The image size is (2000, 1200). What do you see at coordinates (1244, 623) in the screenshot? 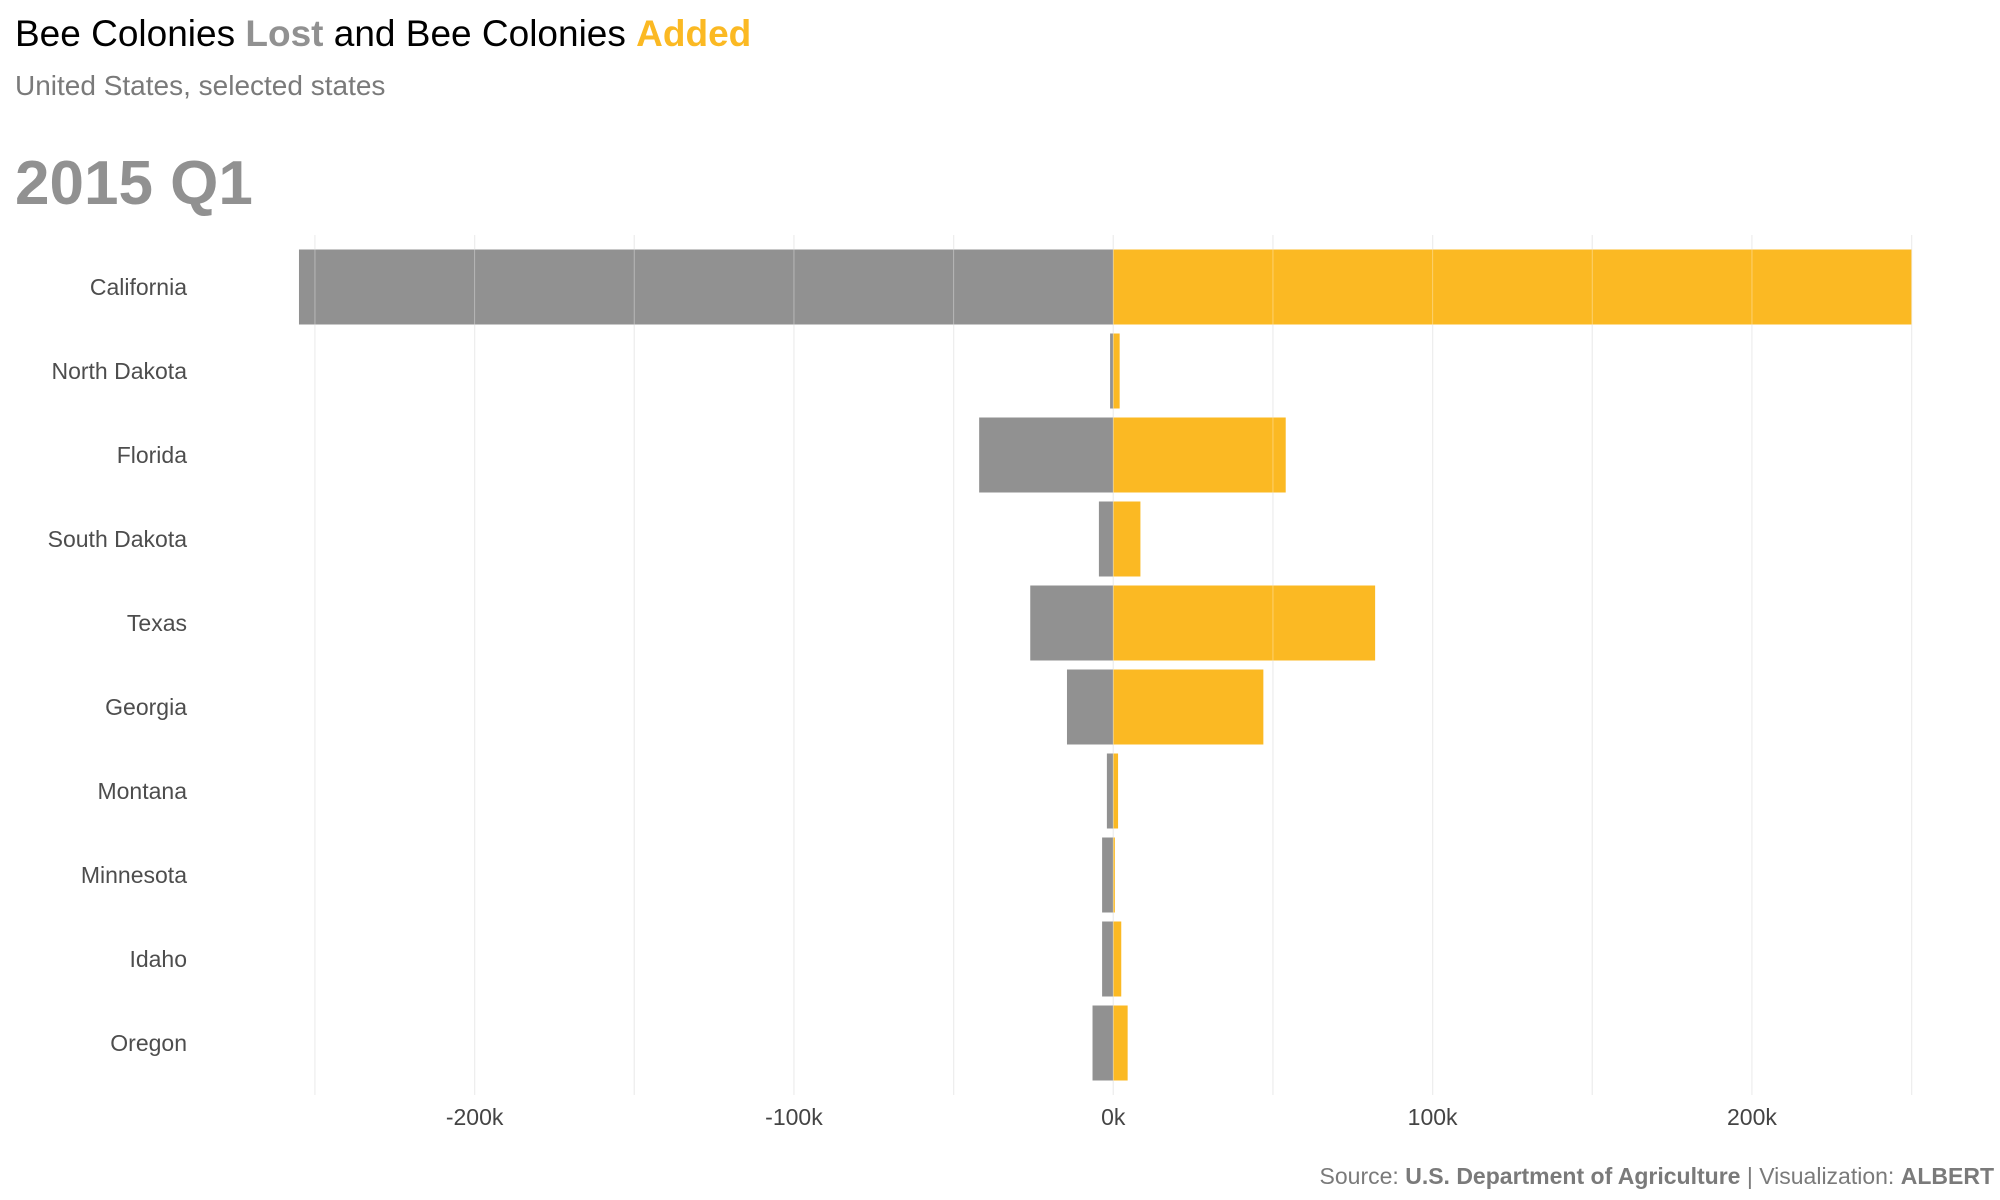
I see `bar-added-texas` at bounding box center [1244, 623].